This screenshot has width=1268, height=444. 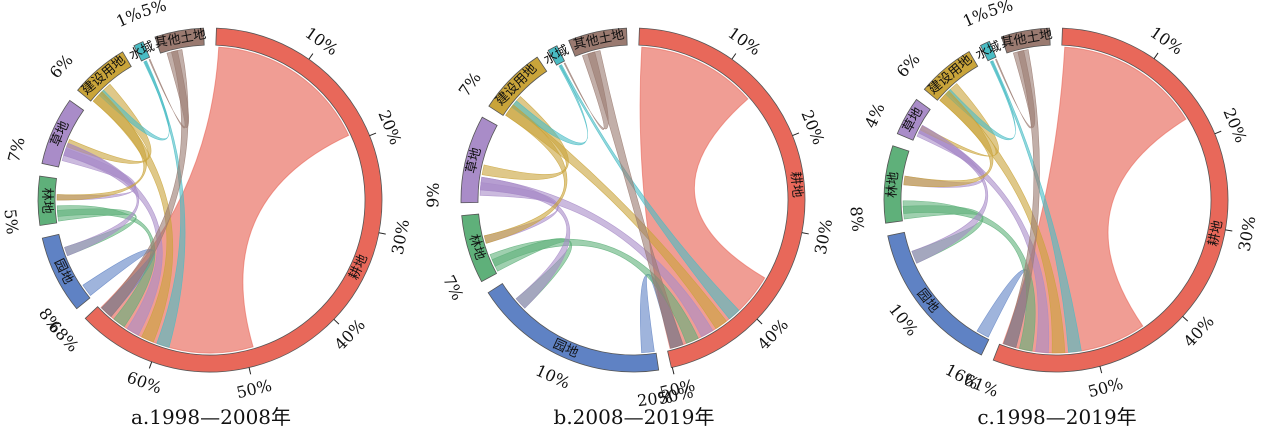 What do you see at coordinates (654, 398) in the screenshot?
I see `segment-percent-label: 20%` at bounding box center [654, 398].